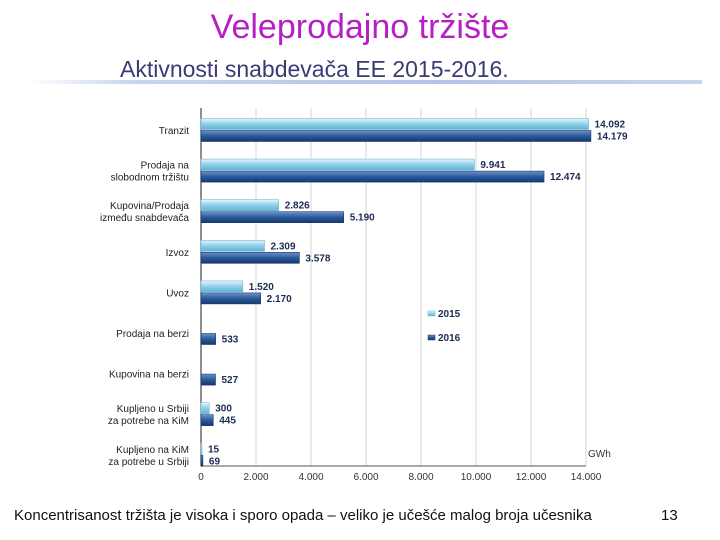  I want to click on data-label-2015: 1.520, so click(261, 287).